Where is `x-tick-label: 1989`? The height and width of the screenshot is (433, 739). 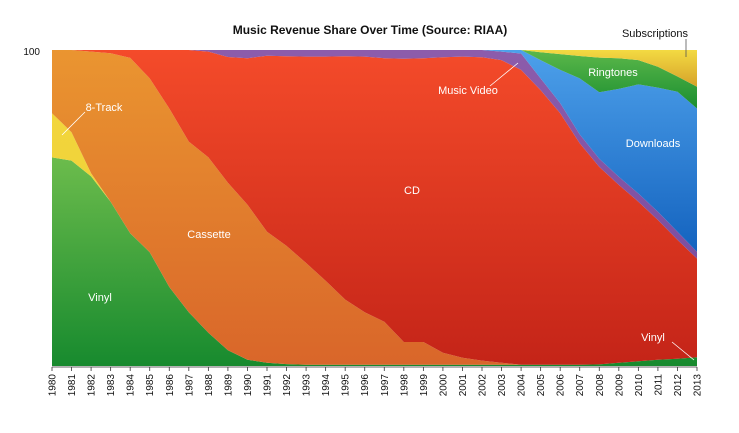
x-tick-label: 1989 is located at coordinates (228, 385).